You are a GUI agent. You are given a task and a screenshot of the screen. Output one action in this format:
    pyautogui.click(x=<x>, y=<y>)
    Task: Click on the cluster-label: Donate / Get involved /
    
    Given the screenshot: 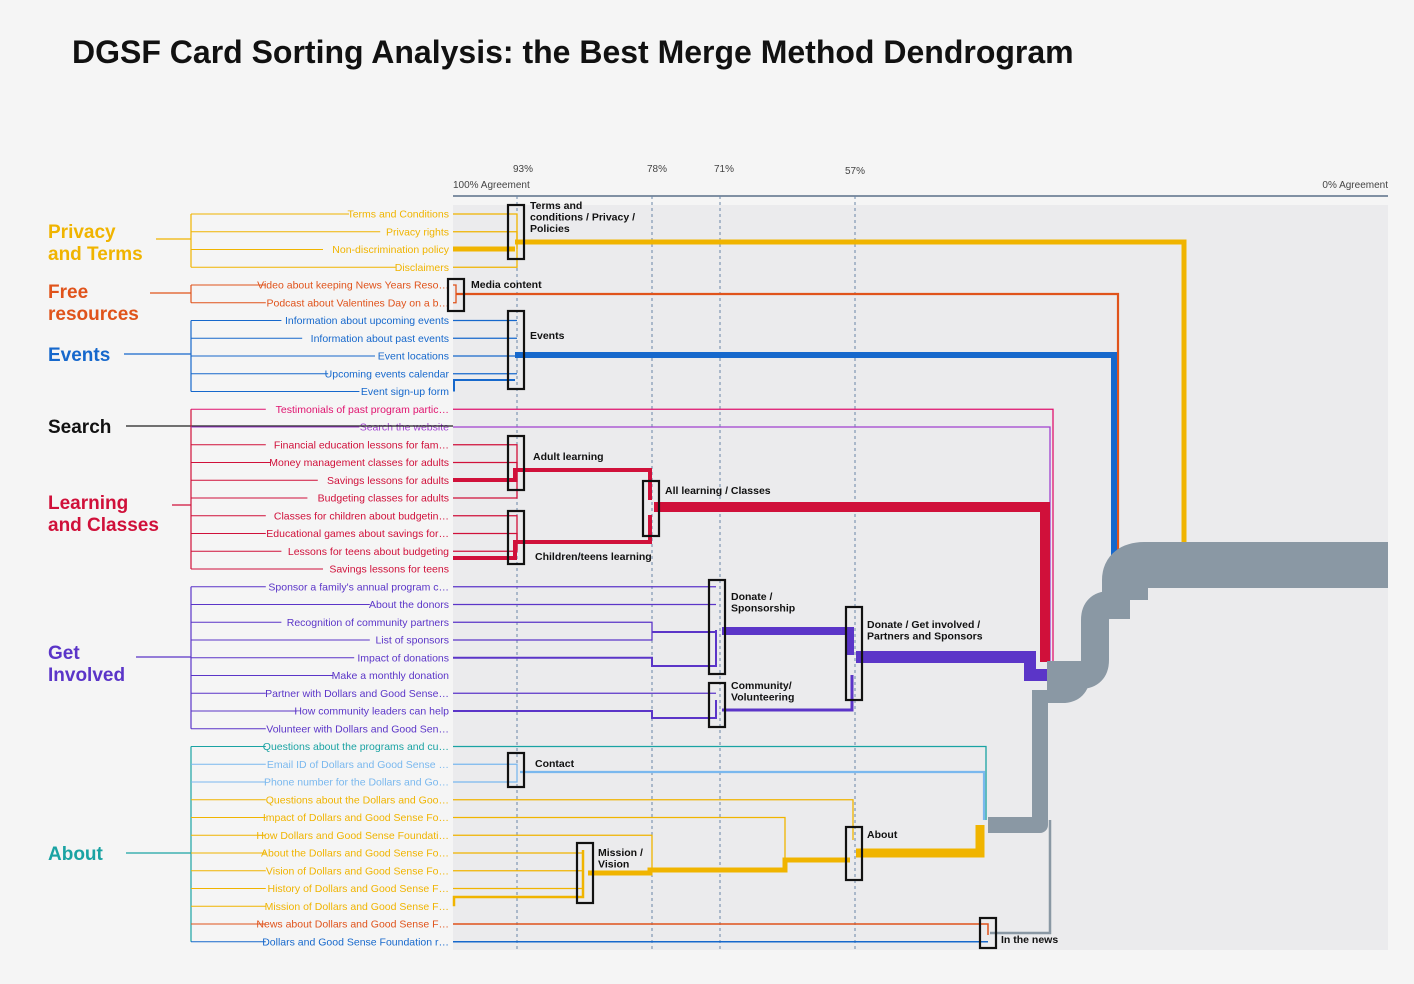 What is the action you would take?
    pyautogui.click(x=923, y=625)
    